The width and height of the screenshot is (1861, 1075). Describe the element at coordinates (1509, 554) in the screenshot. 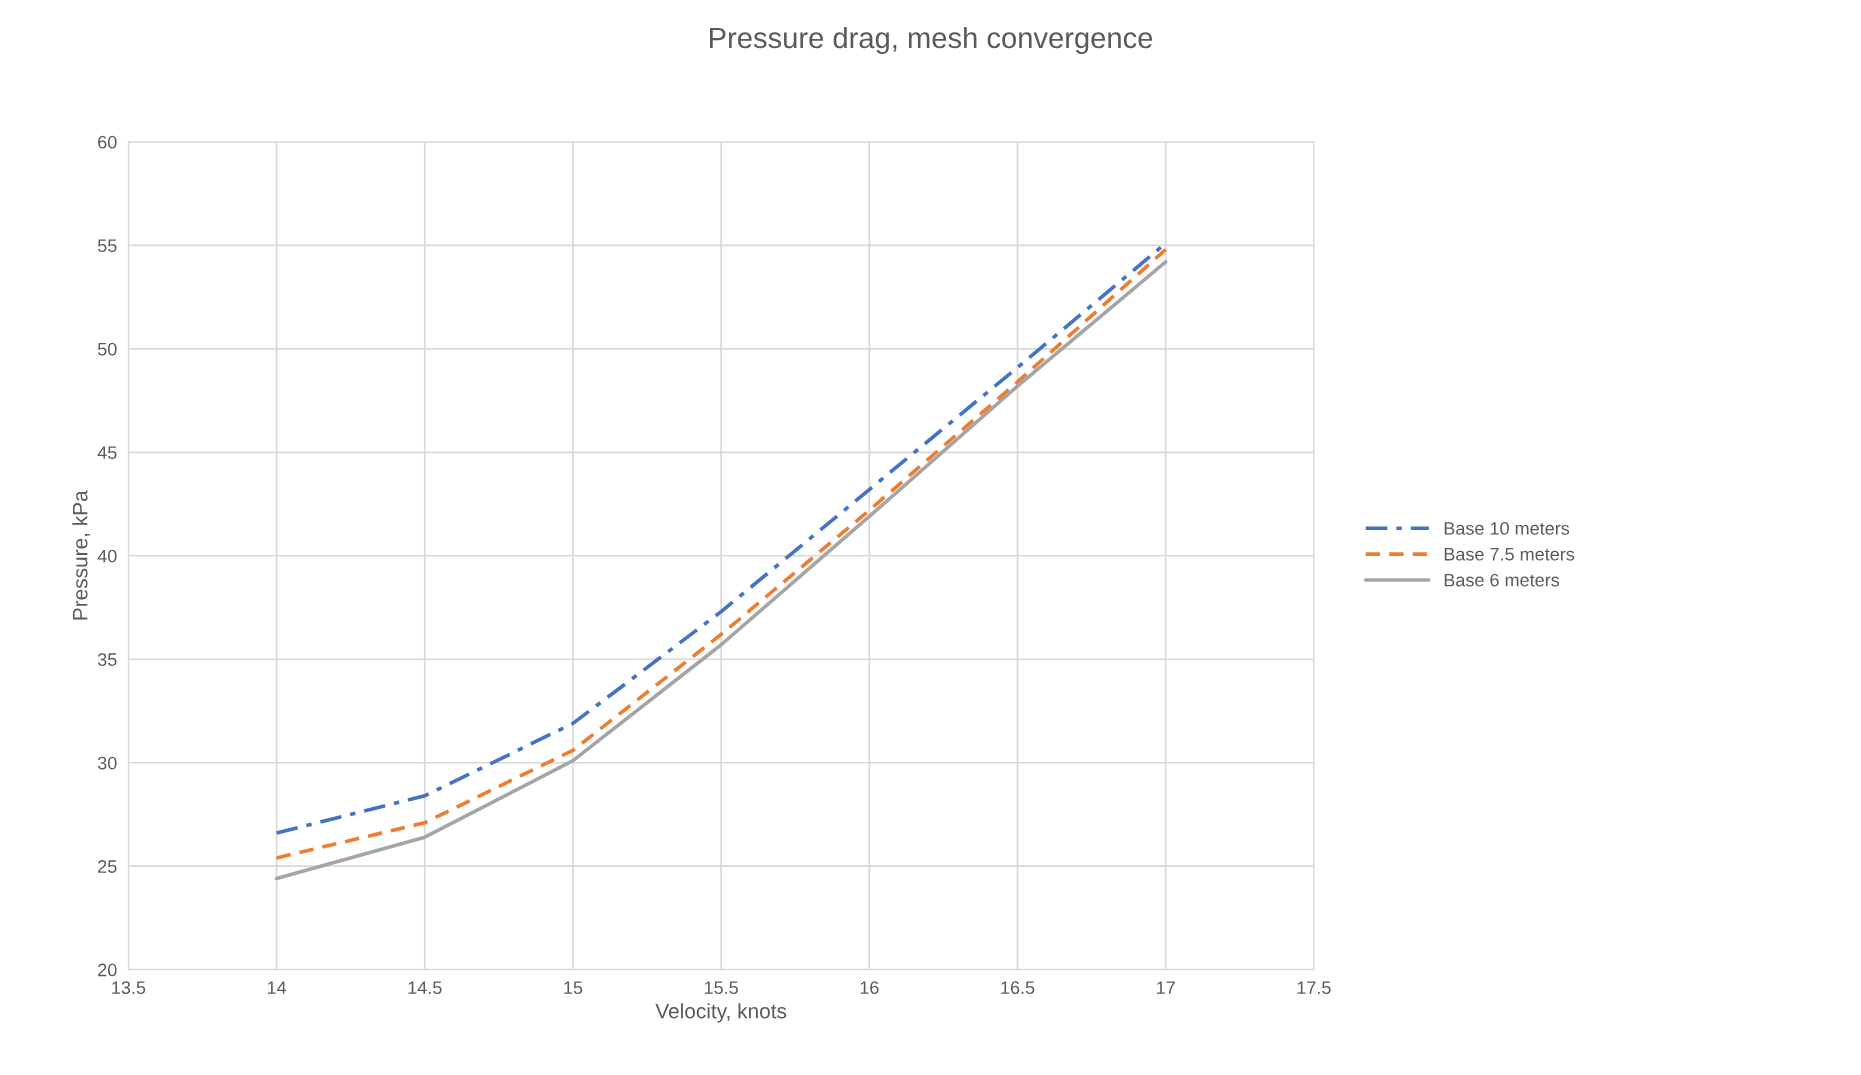

I see `legend-label: Base 7.5 meters` at that location.